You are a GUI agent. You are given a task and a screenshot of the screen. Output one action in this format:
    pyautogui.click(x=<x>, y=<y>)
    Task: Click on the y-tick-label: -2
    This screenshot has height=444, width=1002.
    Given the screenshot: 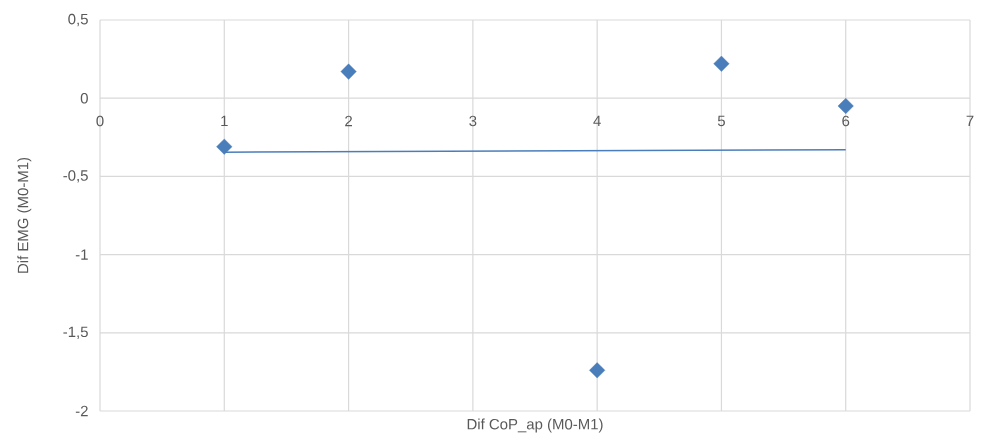 What is the action you would take?
    pyautogui.click(x=81, y=411)
    